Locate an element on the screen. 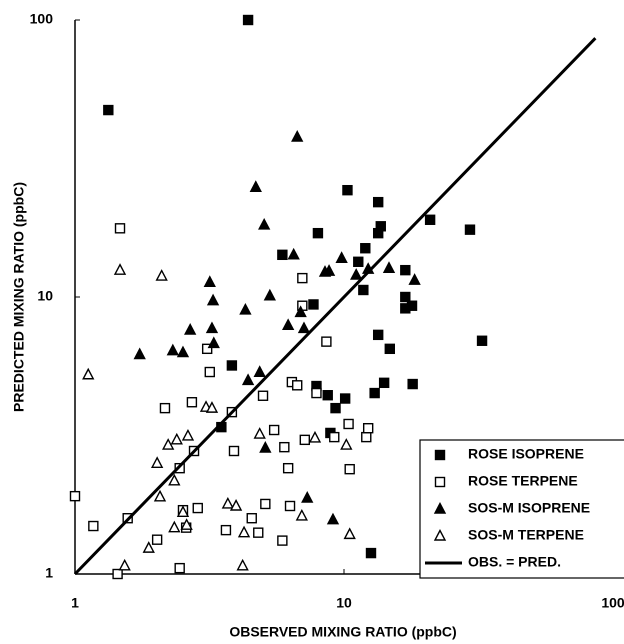 Image resolution: width=624 pixels, height=644 pixels. legend-box is located at coordinates (521, 509).